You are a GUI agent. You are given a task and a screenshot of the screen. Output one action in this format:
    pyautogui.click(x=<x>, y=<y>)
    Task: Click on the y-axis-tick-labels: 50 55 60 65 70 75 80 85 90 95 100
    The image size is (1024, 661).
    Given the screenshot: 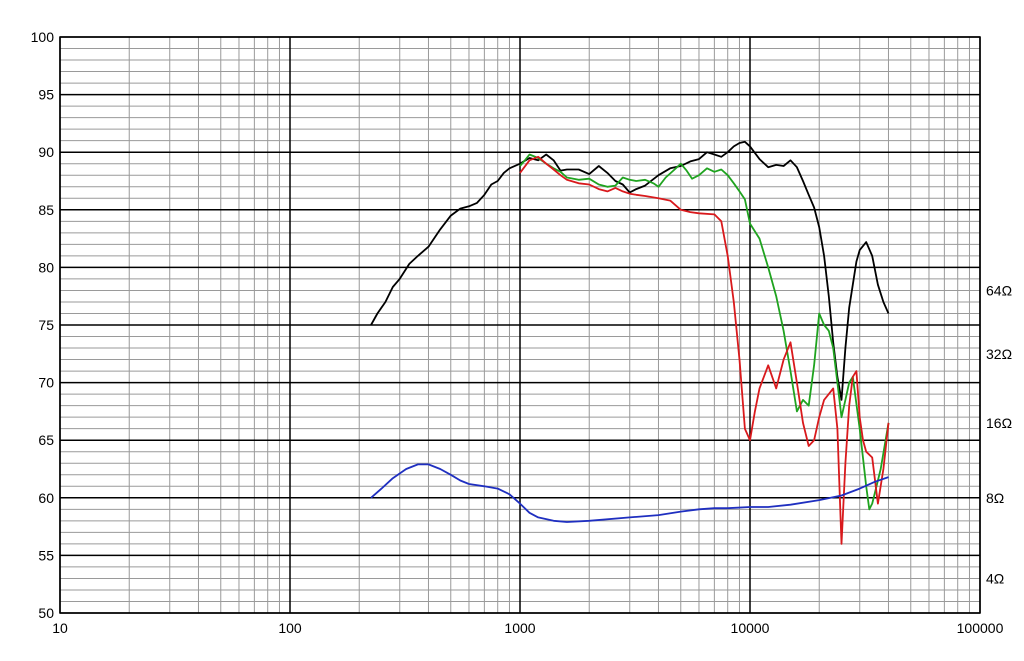 What is the action you would take?
    pyautogui.click(x=43, y=325)
    